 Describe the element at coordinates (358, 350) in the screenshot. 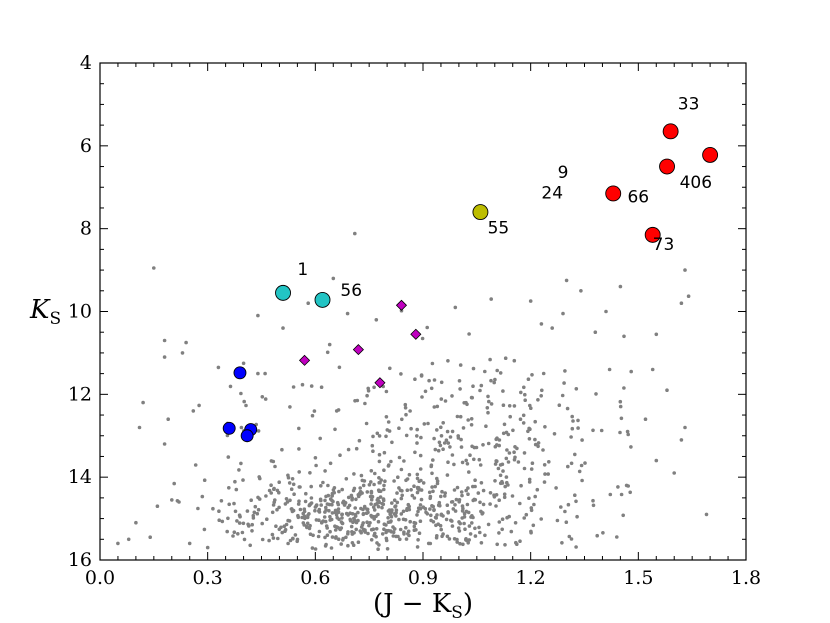

I see `magenta-star-point` at that location.